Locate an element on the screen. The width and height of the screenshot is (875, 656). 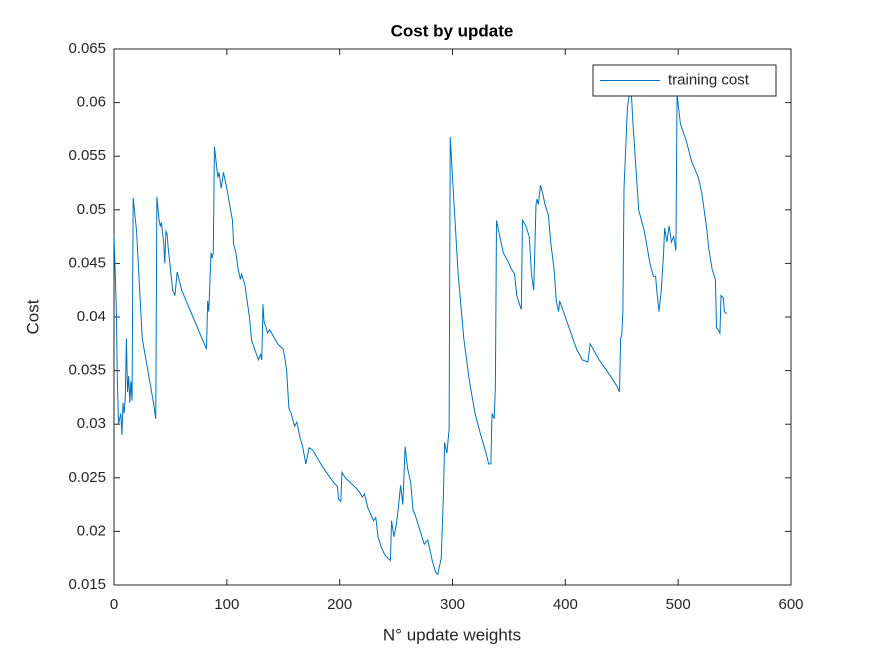
x-tick-label: 200 is located at coordinates (339, 604).